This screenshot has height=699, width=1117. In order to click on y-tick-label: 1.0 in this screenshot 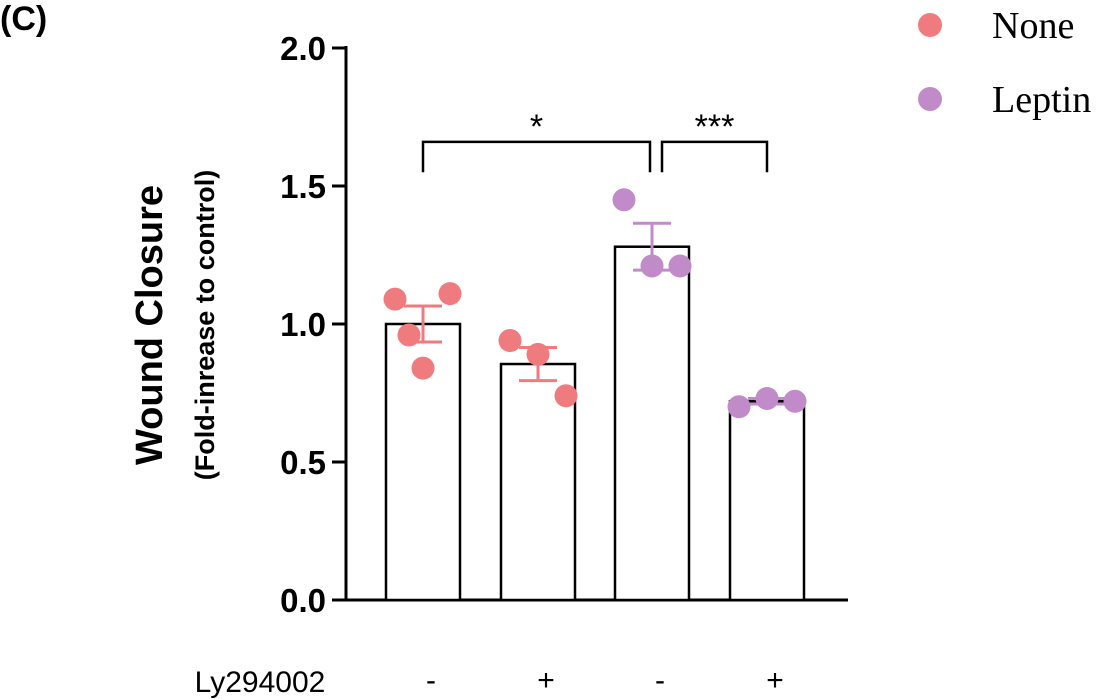, I will do `click(303, 324)`.